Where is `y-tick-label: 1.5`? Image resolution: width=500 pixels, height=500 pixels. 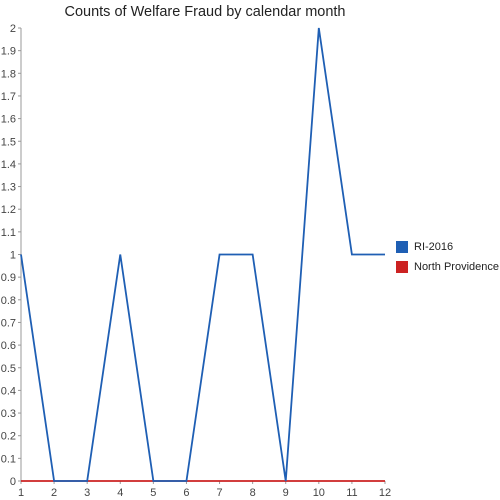 y-tick-label: 1.5 is located at coordinates (8, 142).